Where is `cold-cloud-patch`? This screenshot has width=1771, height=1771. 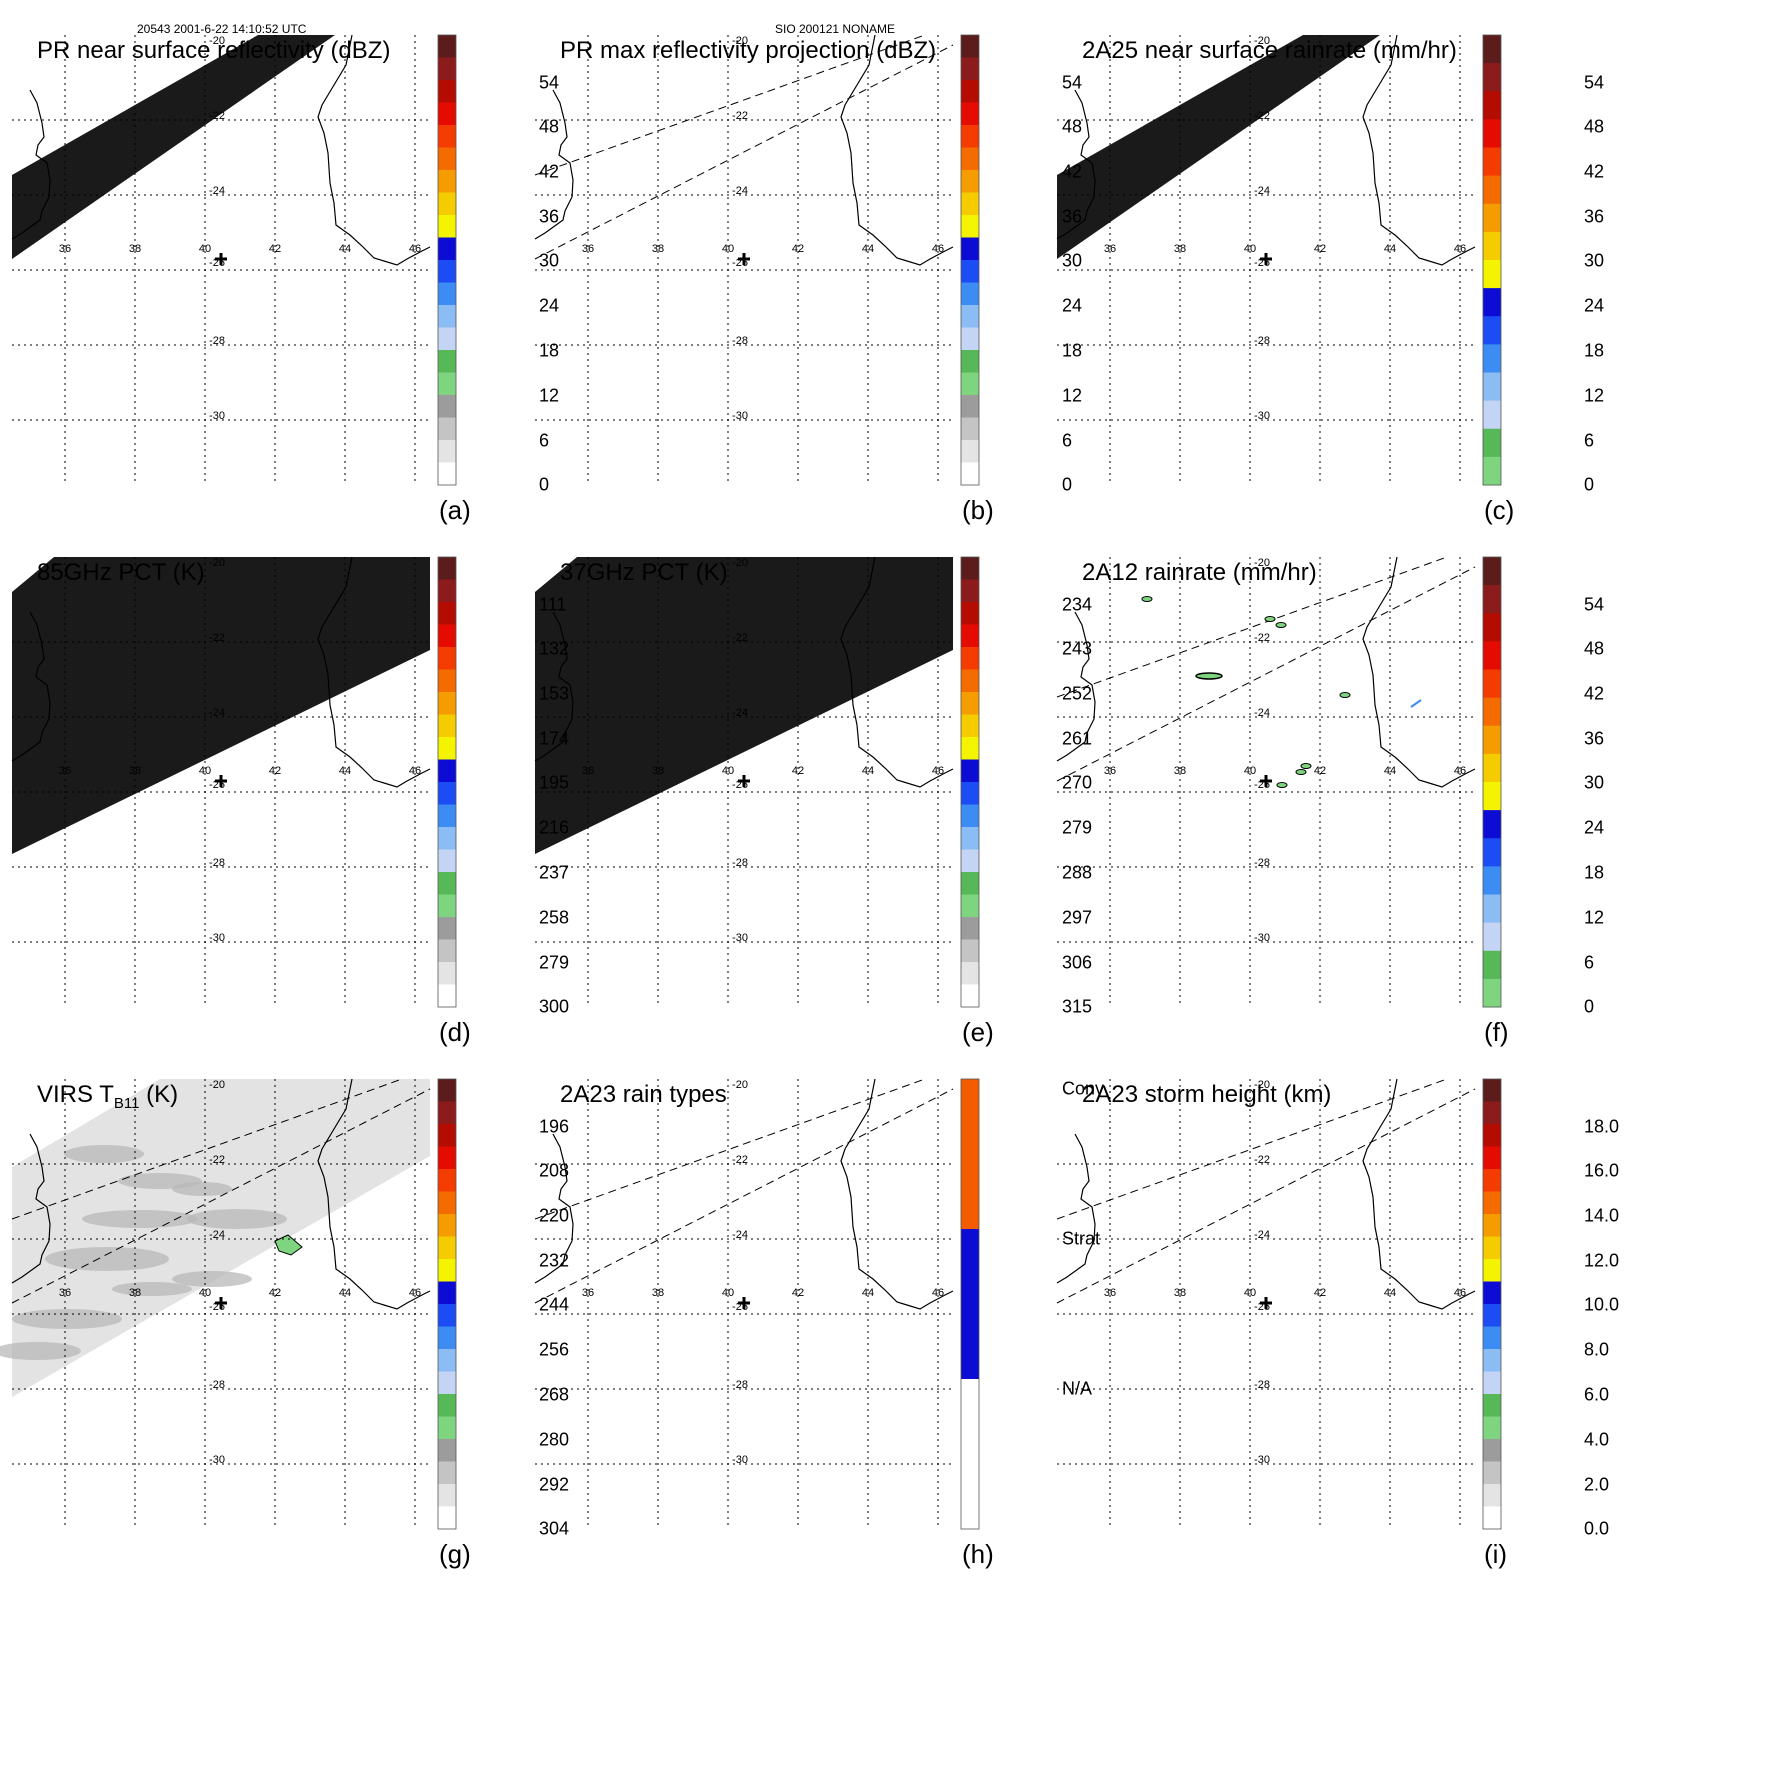 cold-cloud-patch is located at coordinates (288, 1245).